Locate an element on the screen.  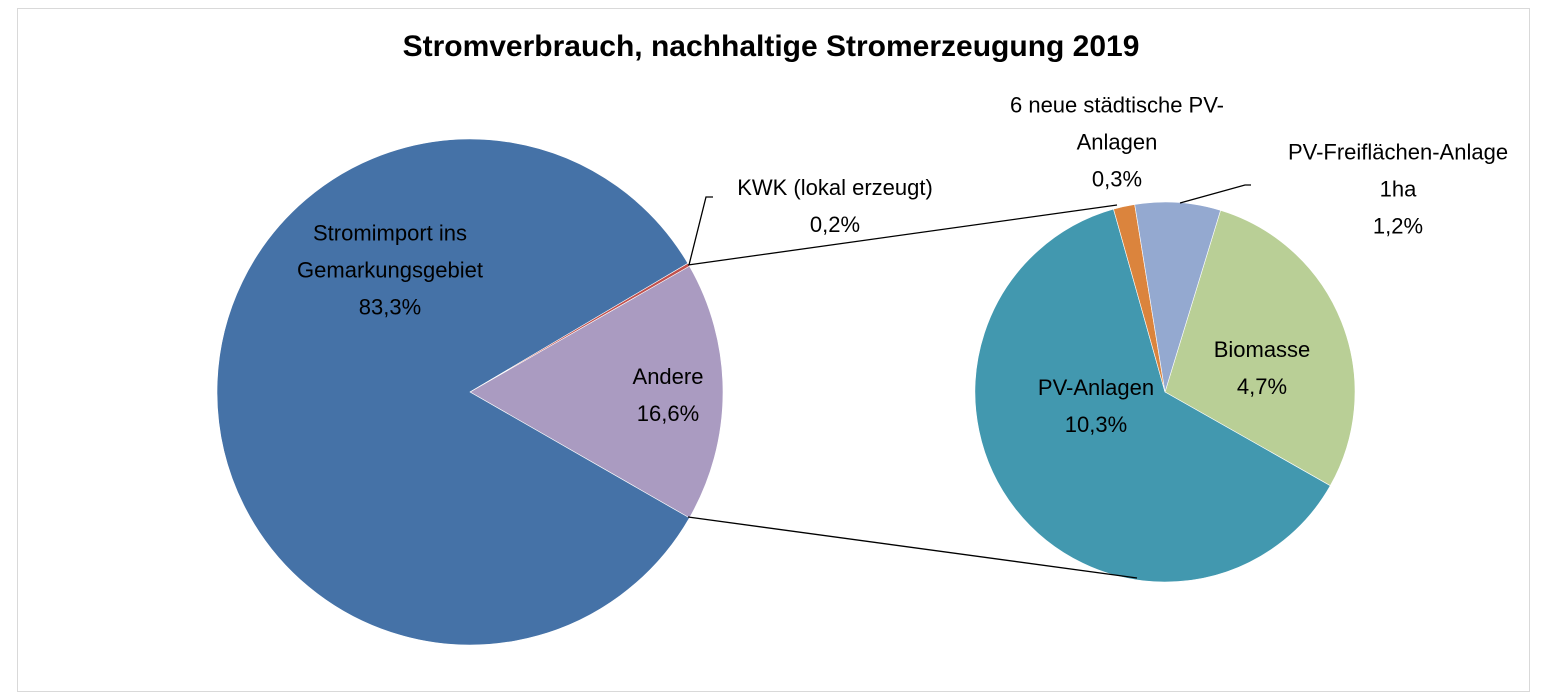
data-label: Stromimport ins Gemarkungsgebiet 83,3% is located at coordinates (390, 270).